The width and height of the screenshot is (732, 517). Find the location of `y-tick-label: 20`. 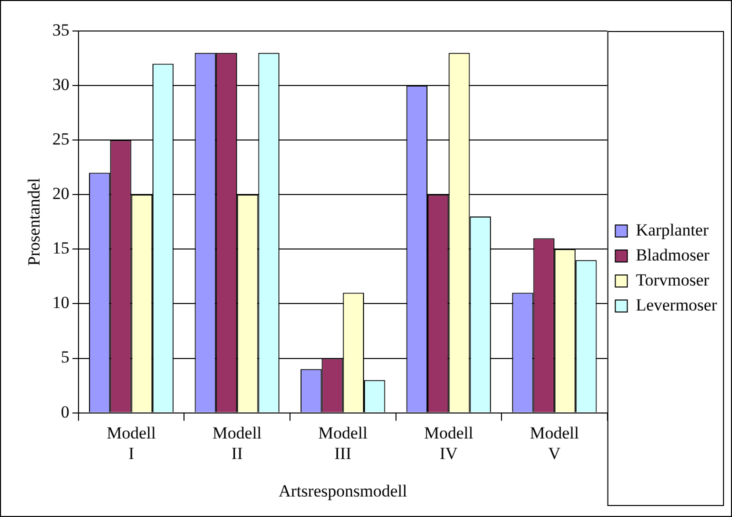

y-tick-label: 20 is located at coordinates (61, 194).